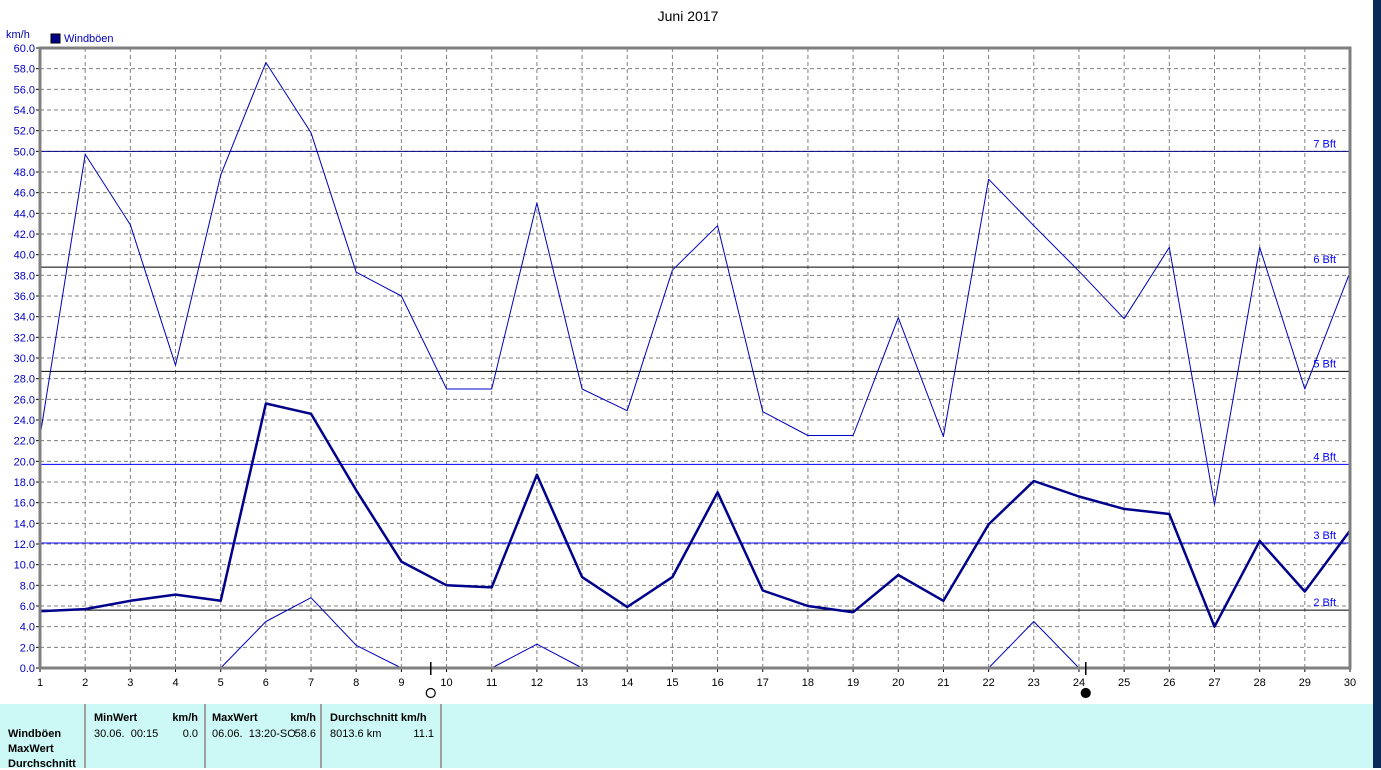  What do you see at coordinates (446, 683) in the screenshot?
I see `x-tick-label: 10` at bounding box center [446, 683].